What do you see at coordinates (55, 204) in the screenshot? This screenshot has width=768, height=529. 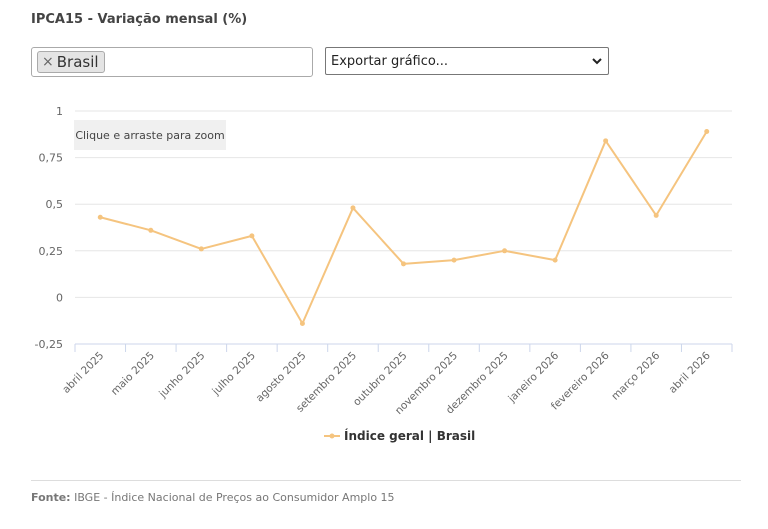 I see `y-tick-label: 0,5` at bounding box center [55, 204].